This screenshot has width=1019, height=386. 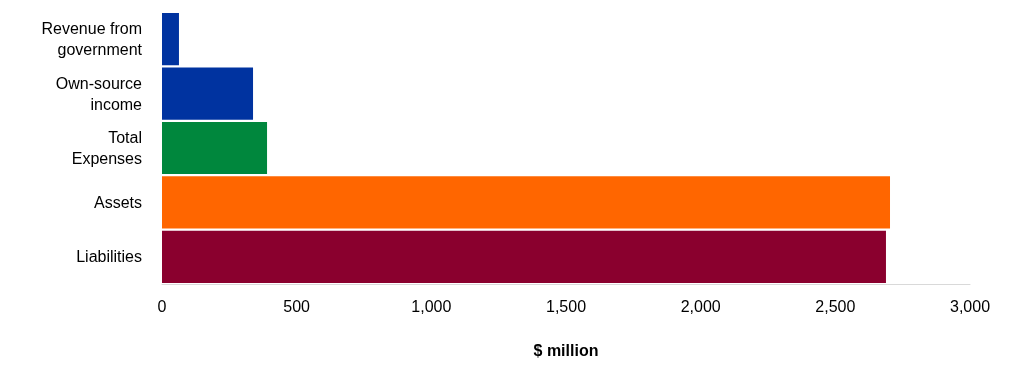 I want to click on y-tick-label: Revenue from government, so click(x=92, y=39).